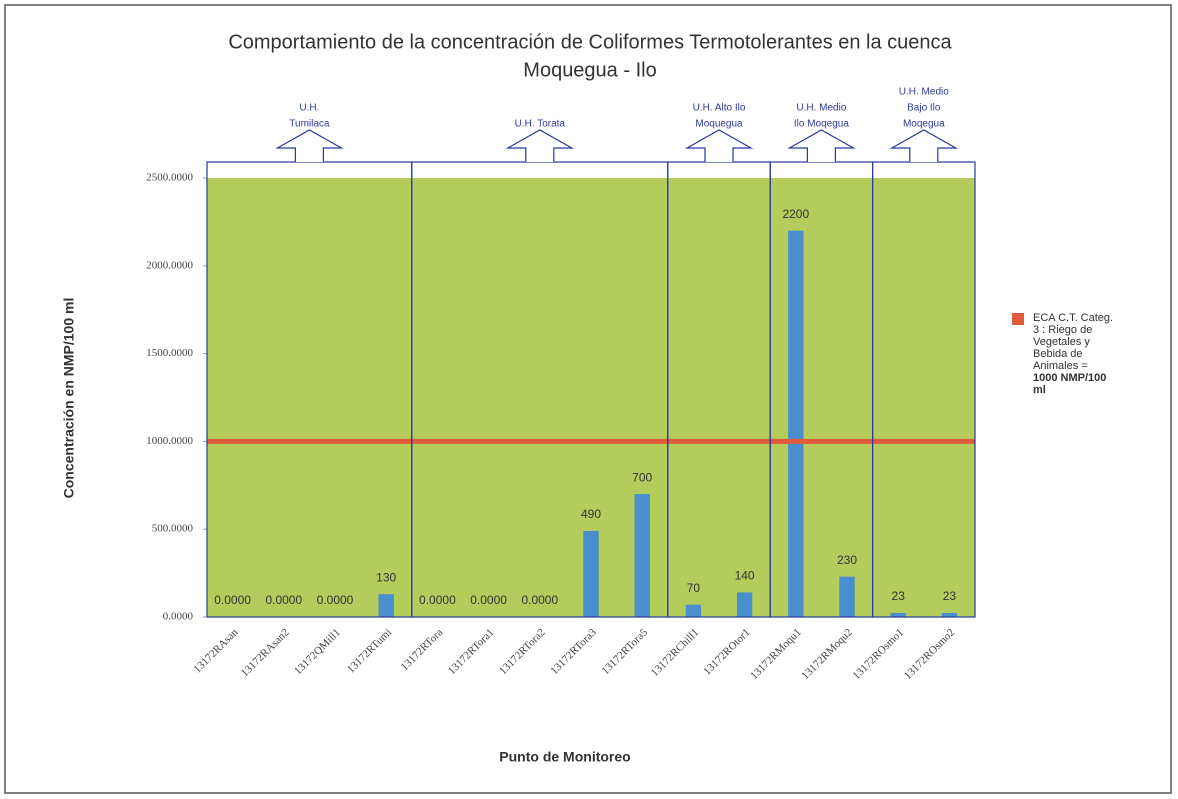  Describe the element at coordinates (924, 108) in the screenshot. I see `group-label: Bajo Ilo` at that location.